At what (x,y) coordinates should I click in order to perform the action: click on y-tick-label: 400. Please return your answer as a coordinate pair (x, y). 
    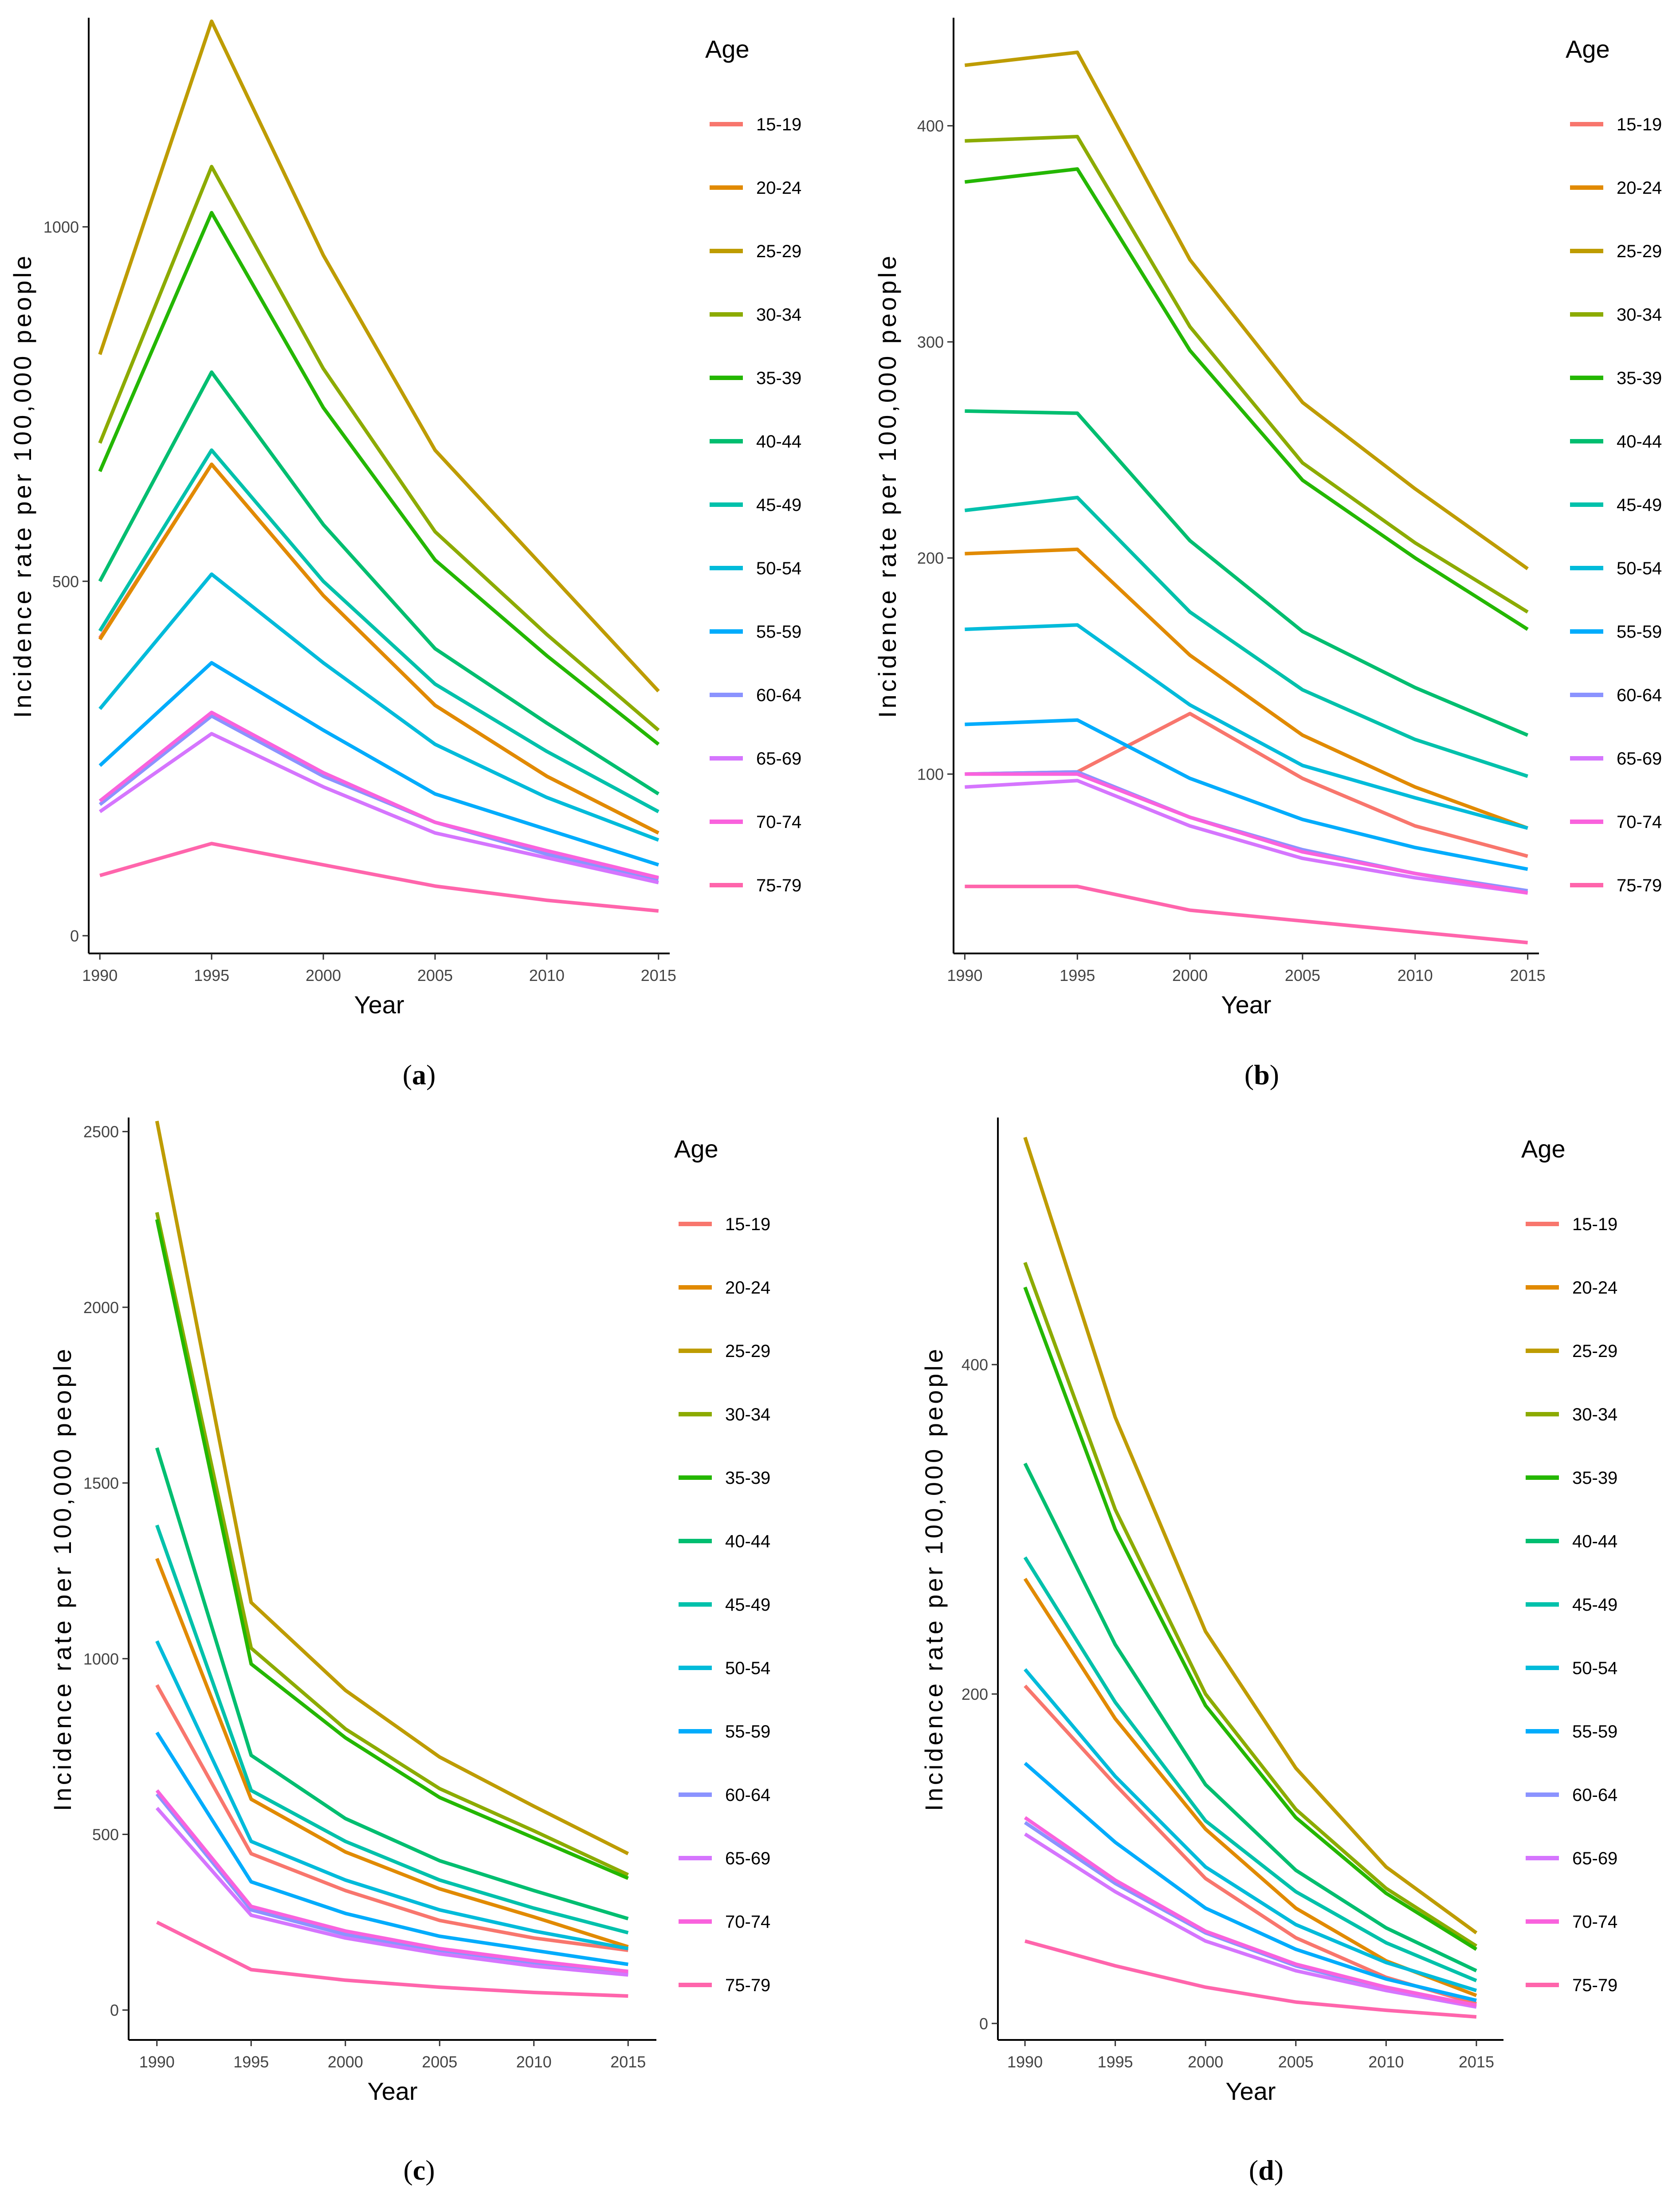
    Looking at the image, I should click on (975, 1365).